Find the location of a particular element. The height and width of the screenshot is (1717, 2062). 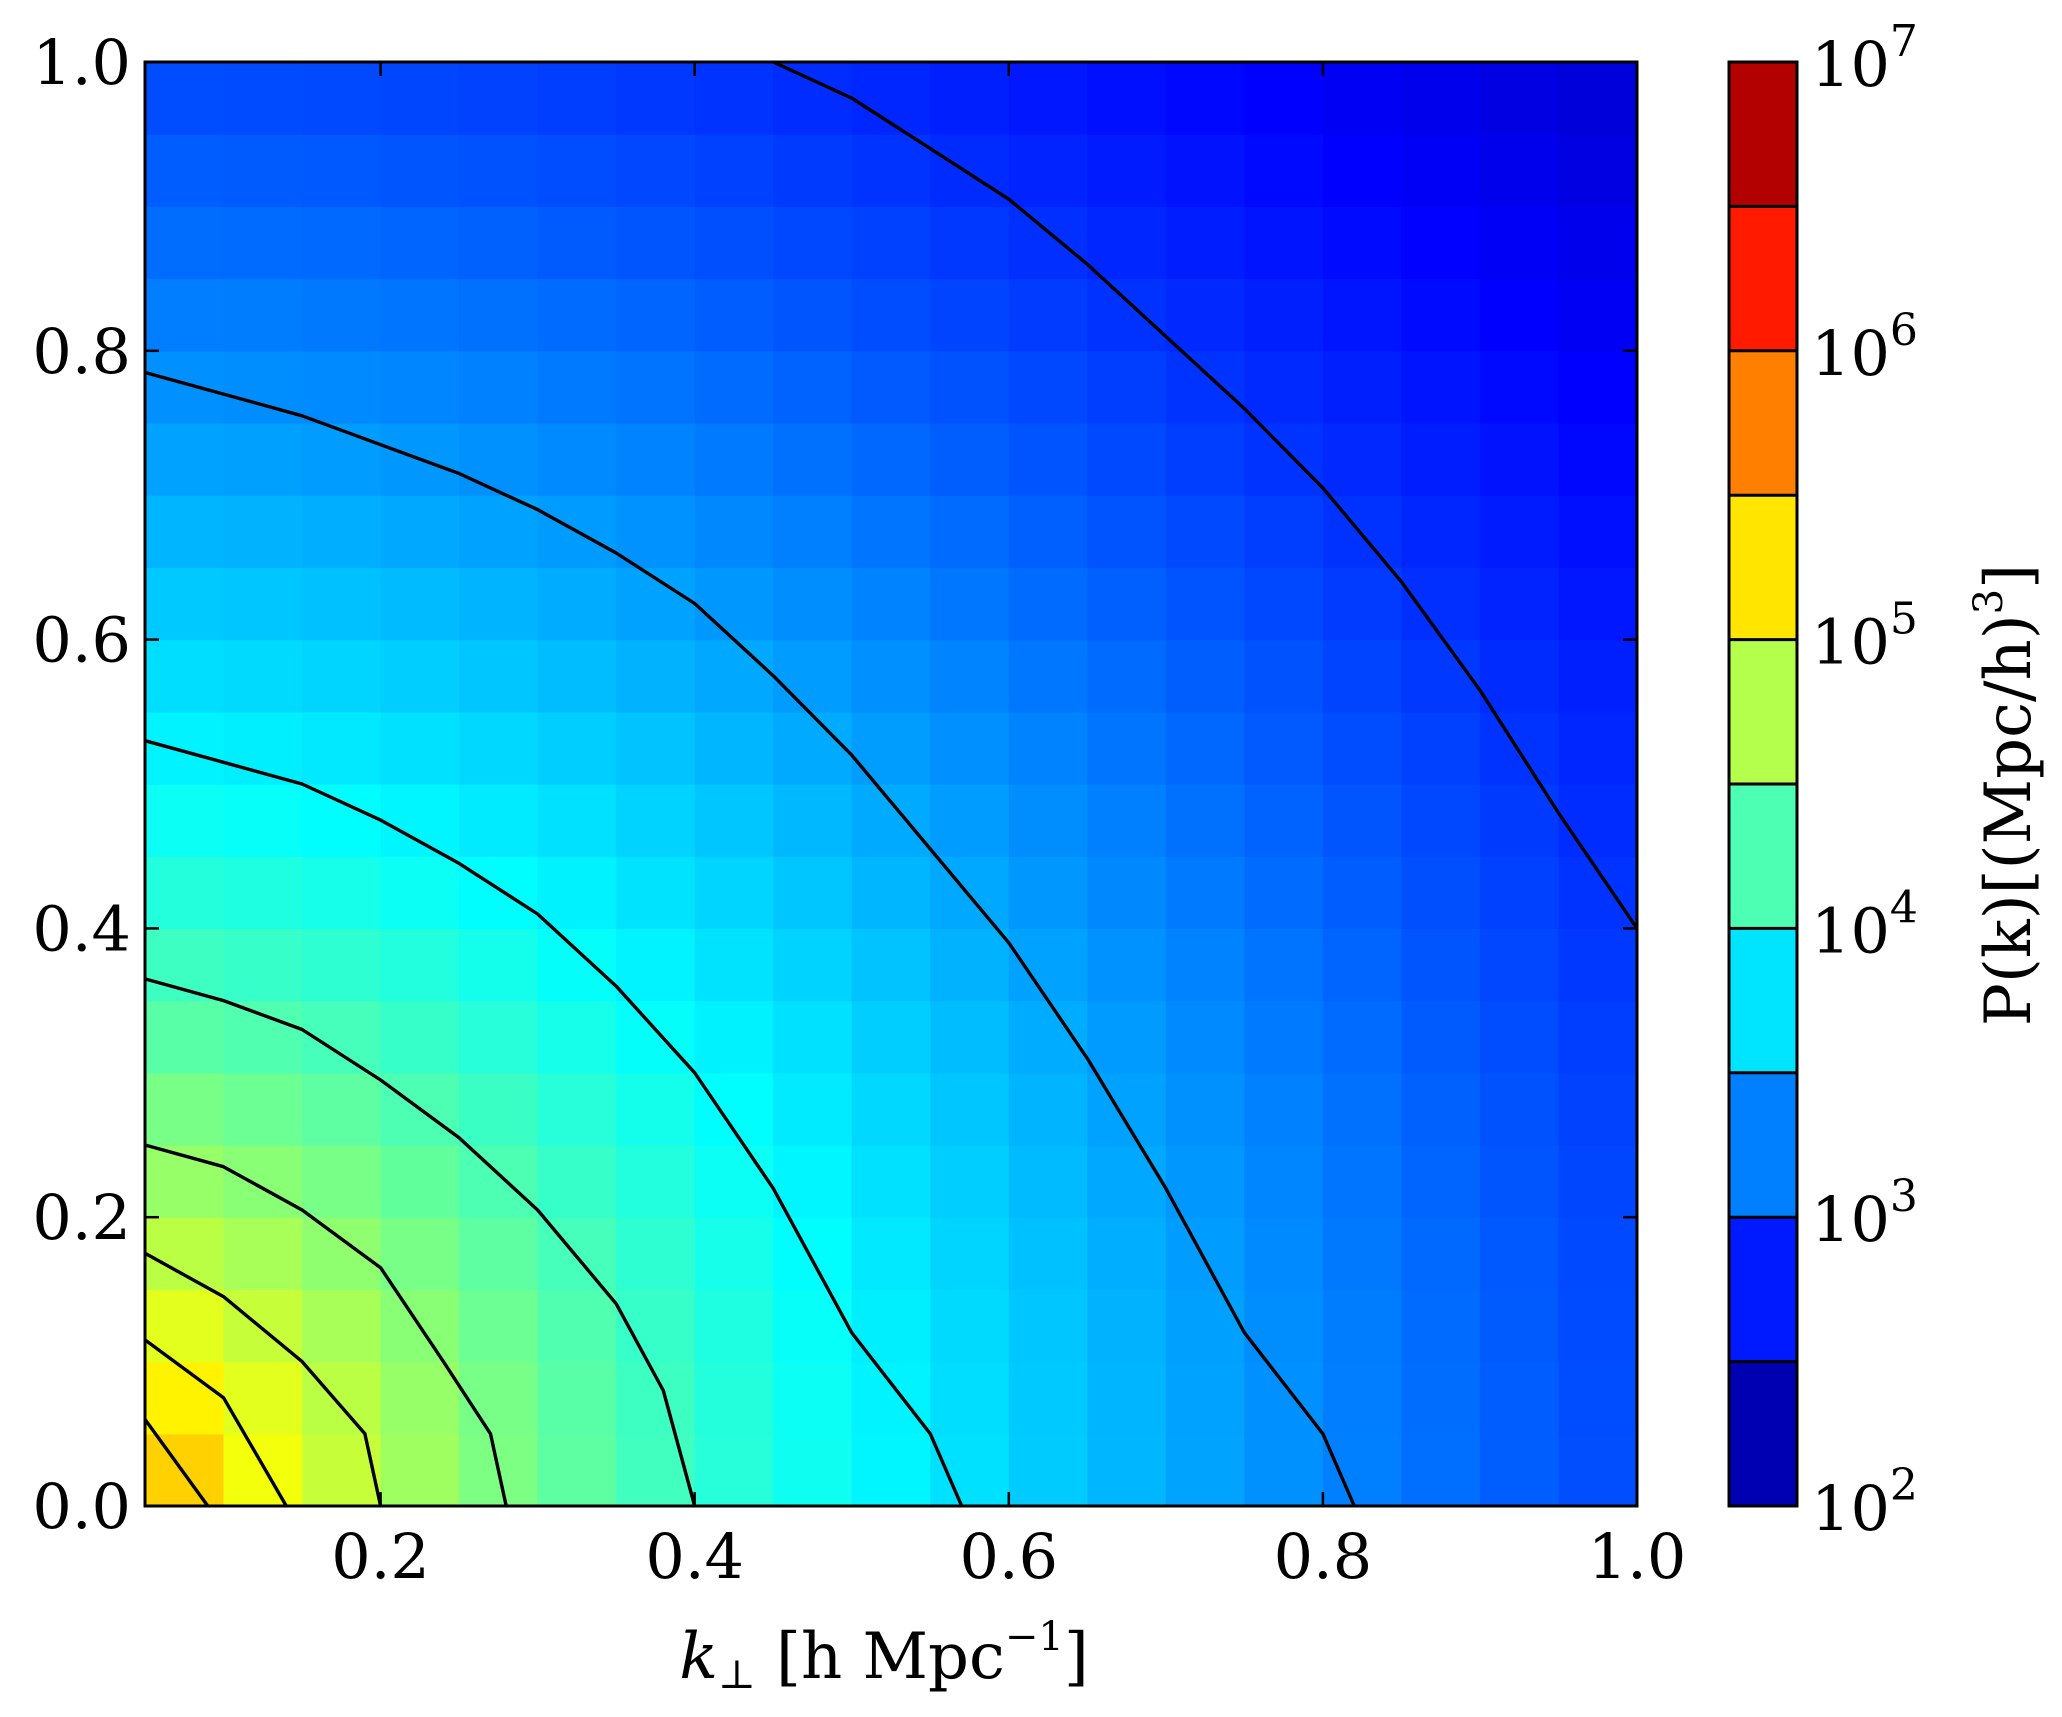

colorbar-tick-exponent: 7 is located at coordinates (1904, 41).